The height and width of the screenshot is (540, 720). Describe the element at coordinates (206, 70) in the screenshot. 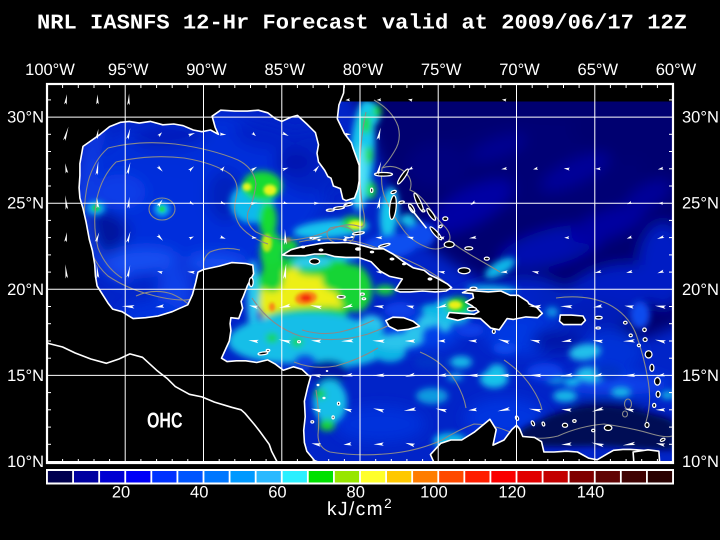

I see `svg-text: 90°W` at that location.